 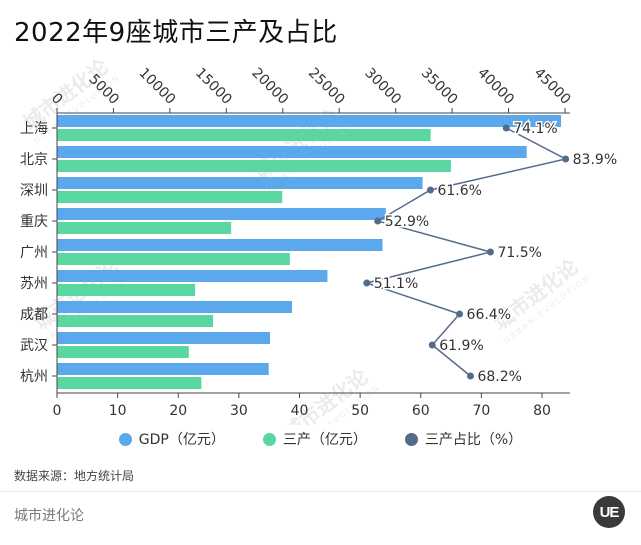 I want to click on category-label: 苏州, so click(x=34, y=284).